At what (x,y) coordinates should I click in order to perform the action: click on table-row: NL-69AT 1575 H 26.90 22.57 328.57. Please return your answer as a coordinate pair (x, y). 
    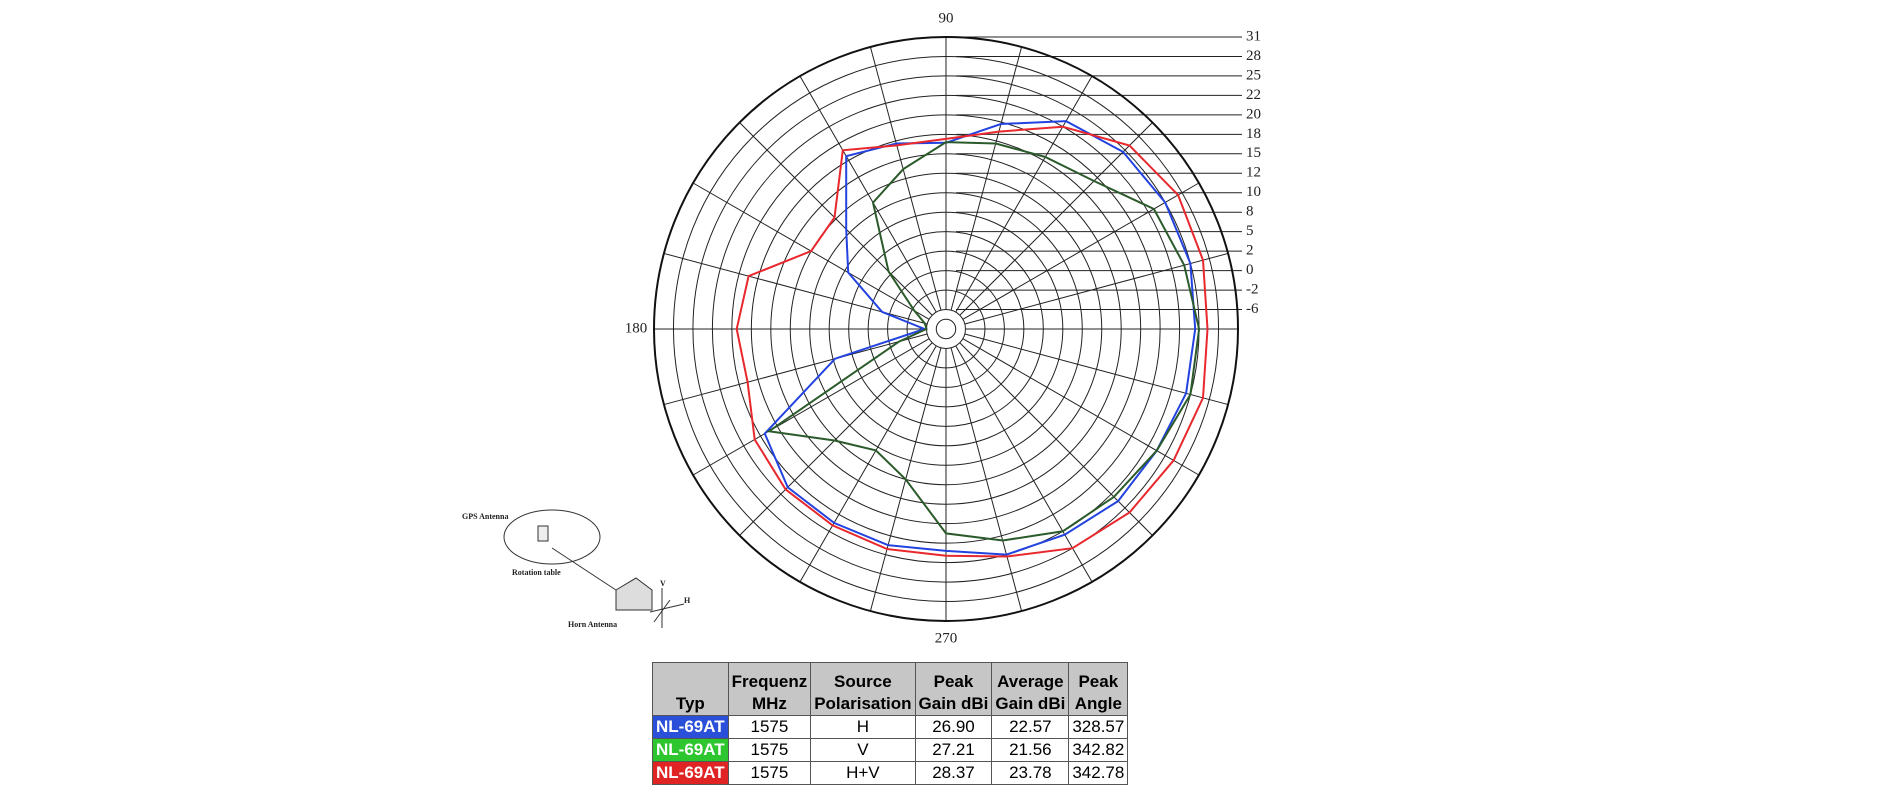
    Looking at the image, I should click on (890, 727).